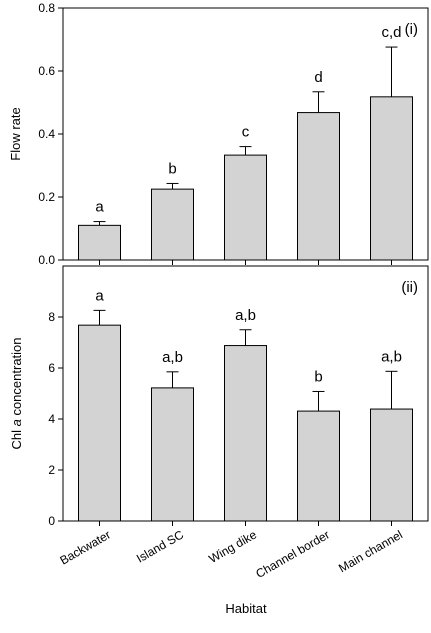 This screenshot has height=633, width=431. What do you see at coordinates (160, 546) in the screenshot?
I see `x-category-label: Island SC` at bounding box center [160, 546].